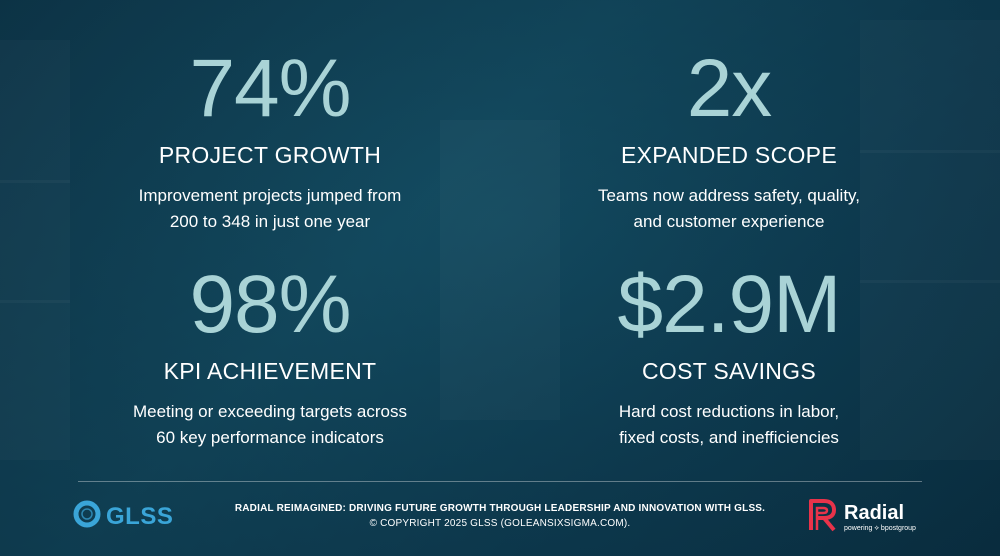  What do you see at coordinates (729, 411) in the screenshot?
I see `stat-description-line: Hard cost reductions in labor,` at bounding box center [729, 411].